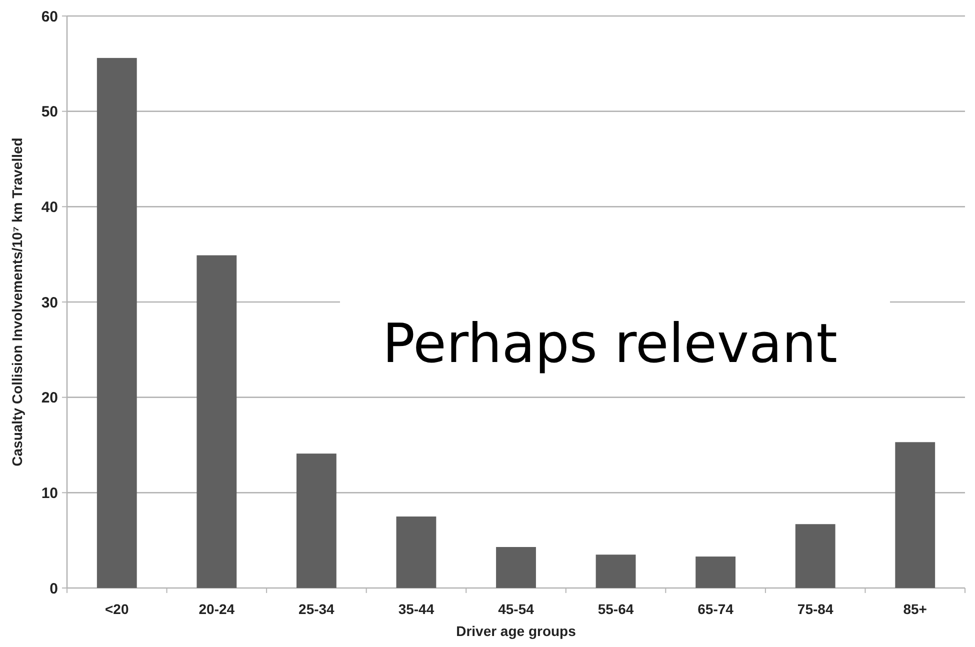  What do you see at coordinates (17, 302) in the screenshot?
I see `y-axis-title: Casualty Collision Involvements/10⁷ km Travelled` at bounding box center [17, 302].